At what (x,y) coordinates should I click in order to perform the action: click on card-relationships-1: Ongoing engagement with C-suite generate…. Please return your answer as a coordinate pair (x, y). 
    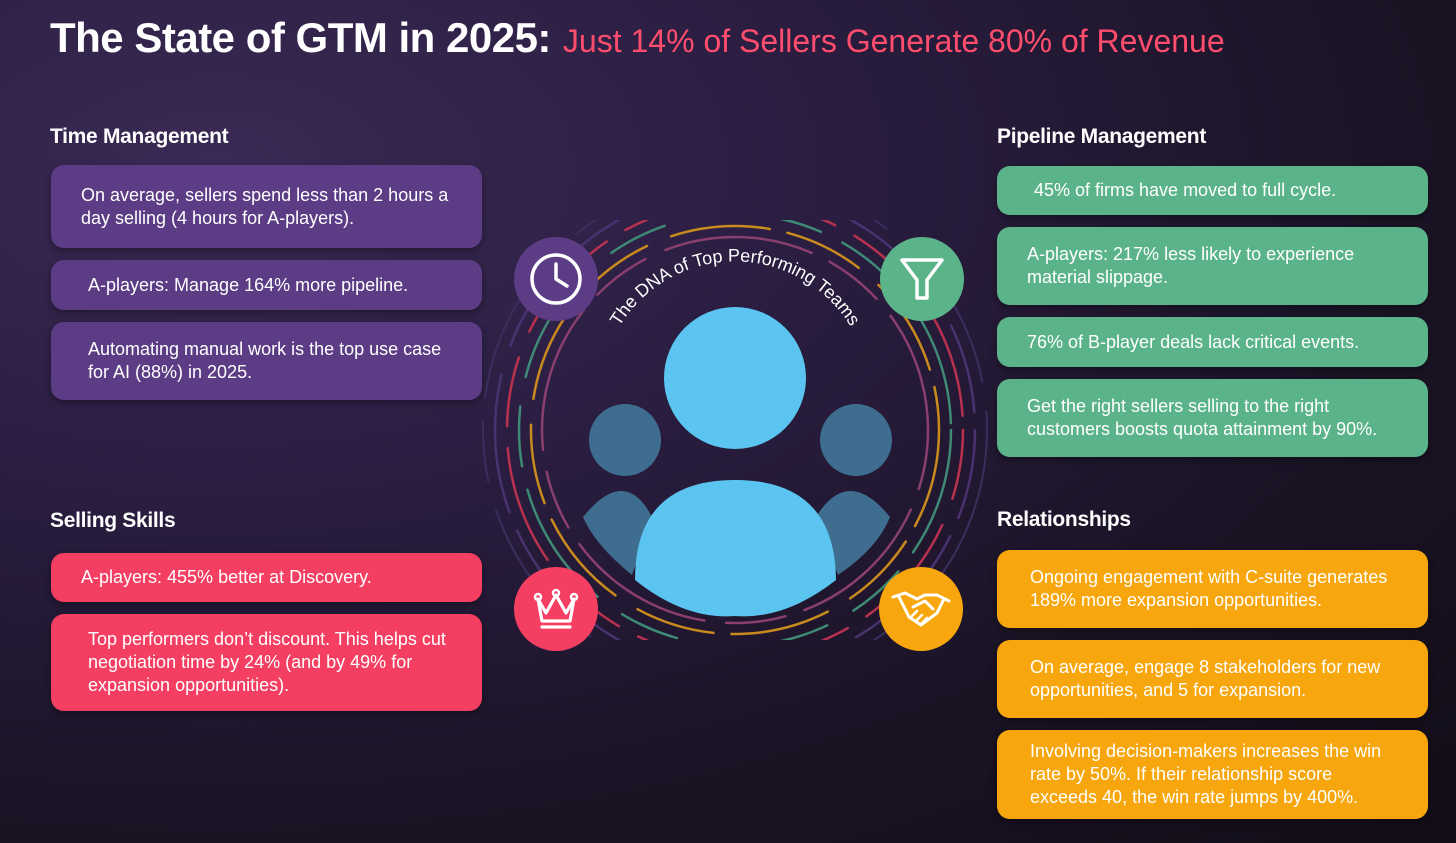
    Looking at the image, I should click on (1212, 589).